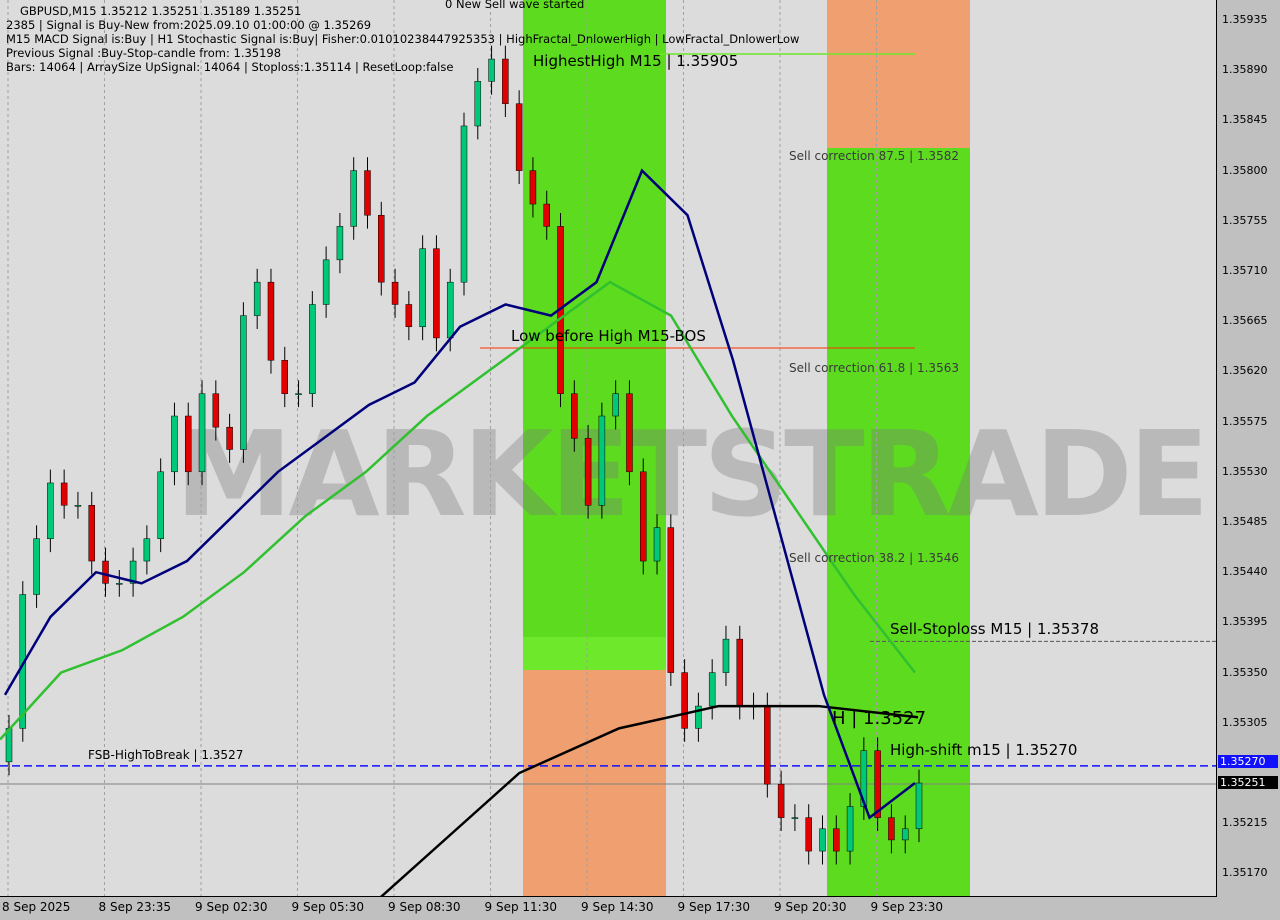  I want to click on price-tick: 1.35890, so click(1245, 70).